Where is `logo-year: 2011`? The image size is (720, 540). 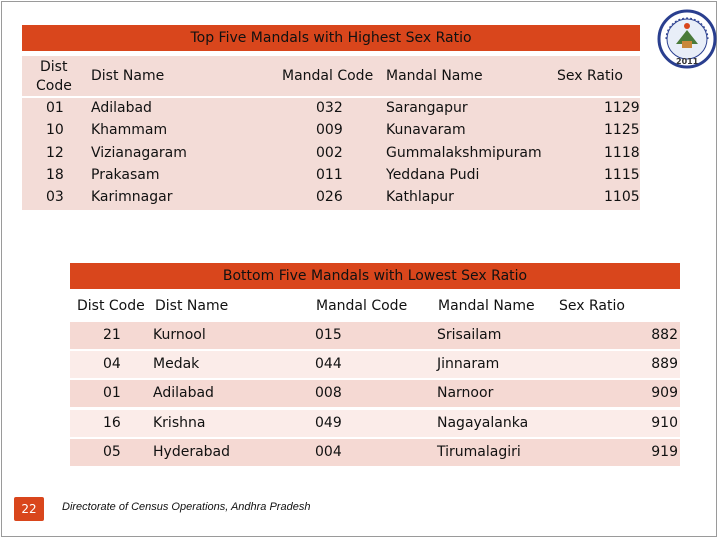 logo-year: 2011 is located at coordinates (687, 61).